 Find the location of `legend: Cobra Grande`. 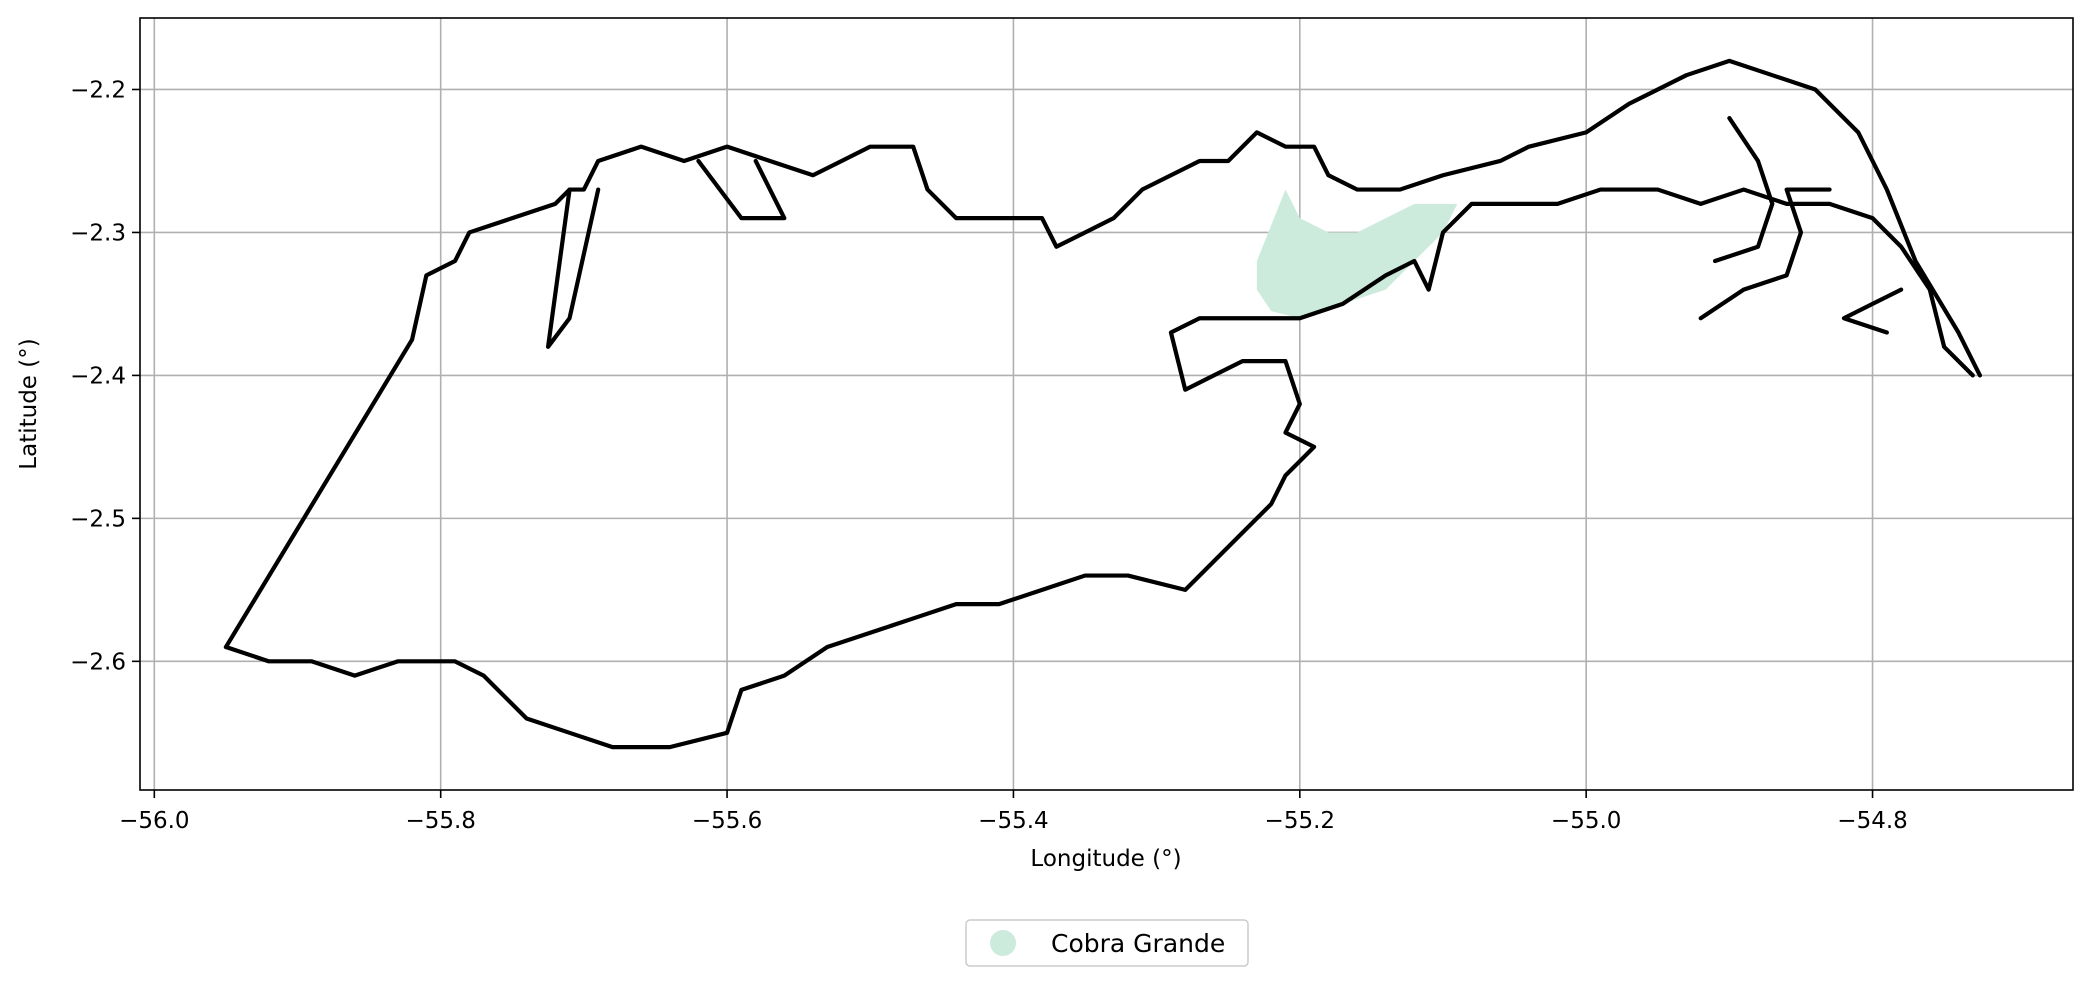

legend: Cobra Grande is located at coordinates (1107, 943).